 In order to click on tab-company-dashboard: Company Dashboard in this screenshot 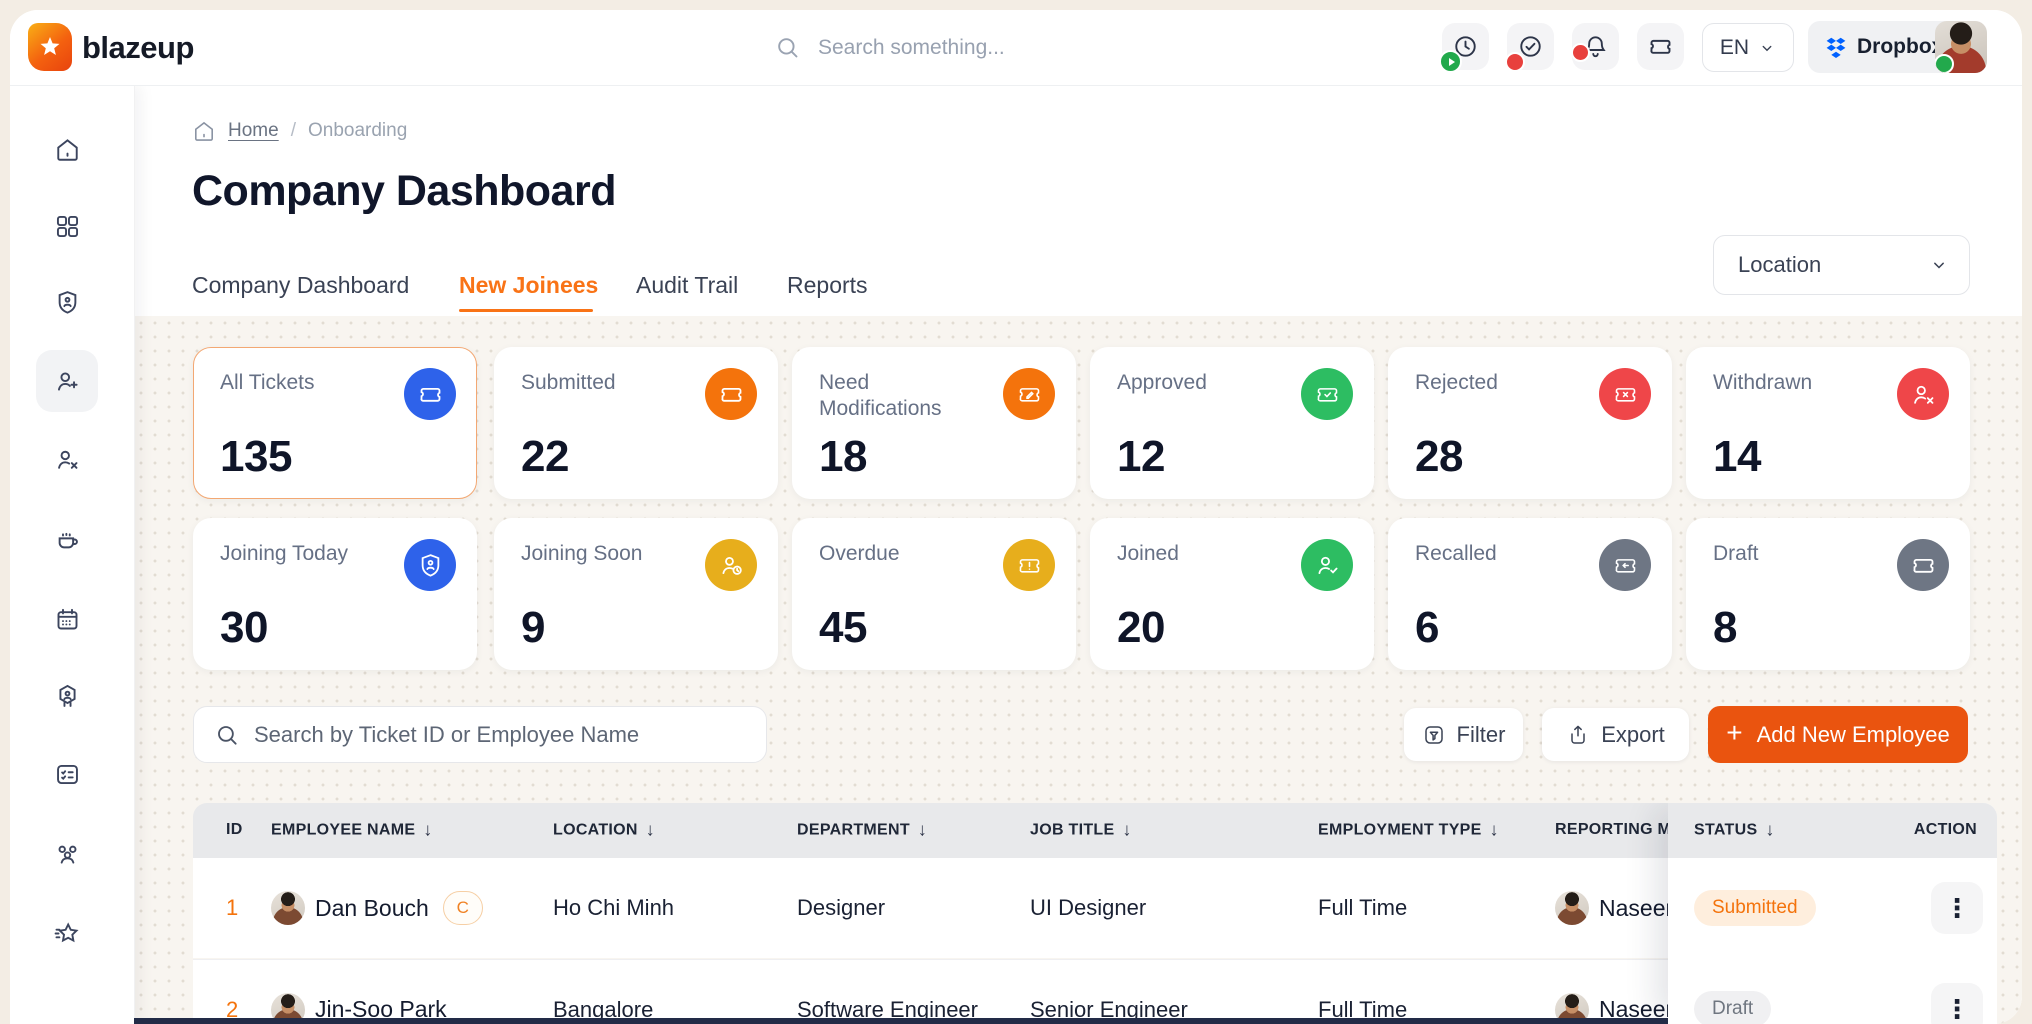, I will do `click(301, 285)`.